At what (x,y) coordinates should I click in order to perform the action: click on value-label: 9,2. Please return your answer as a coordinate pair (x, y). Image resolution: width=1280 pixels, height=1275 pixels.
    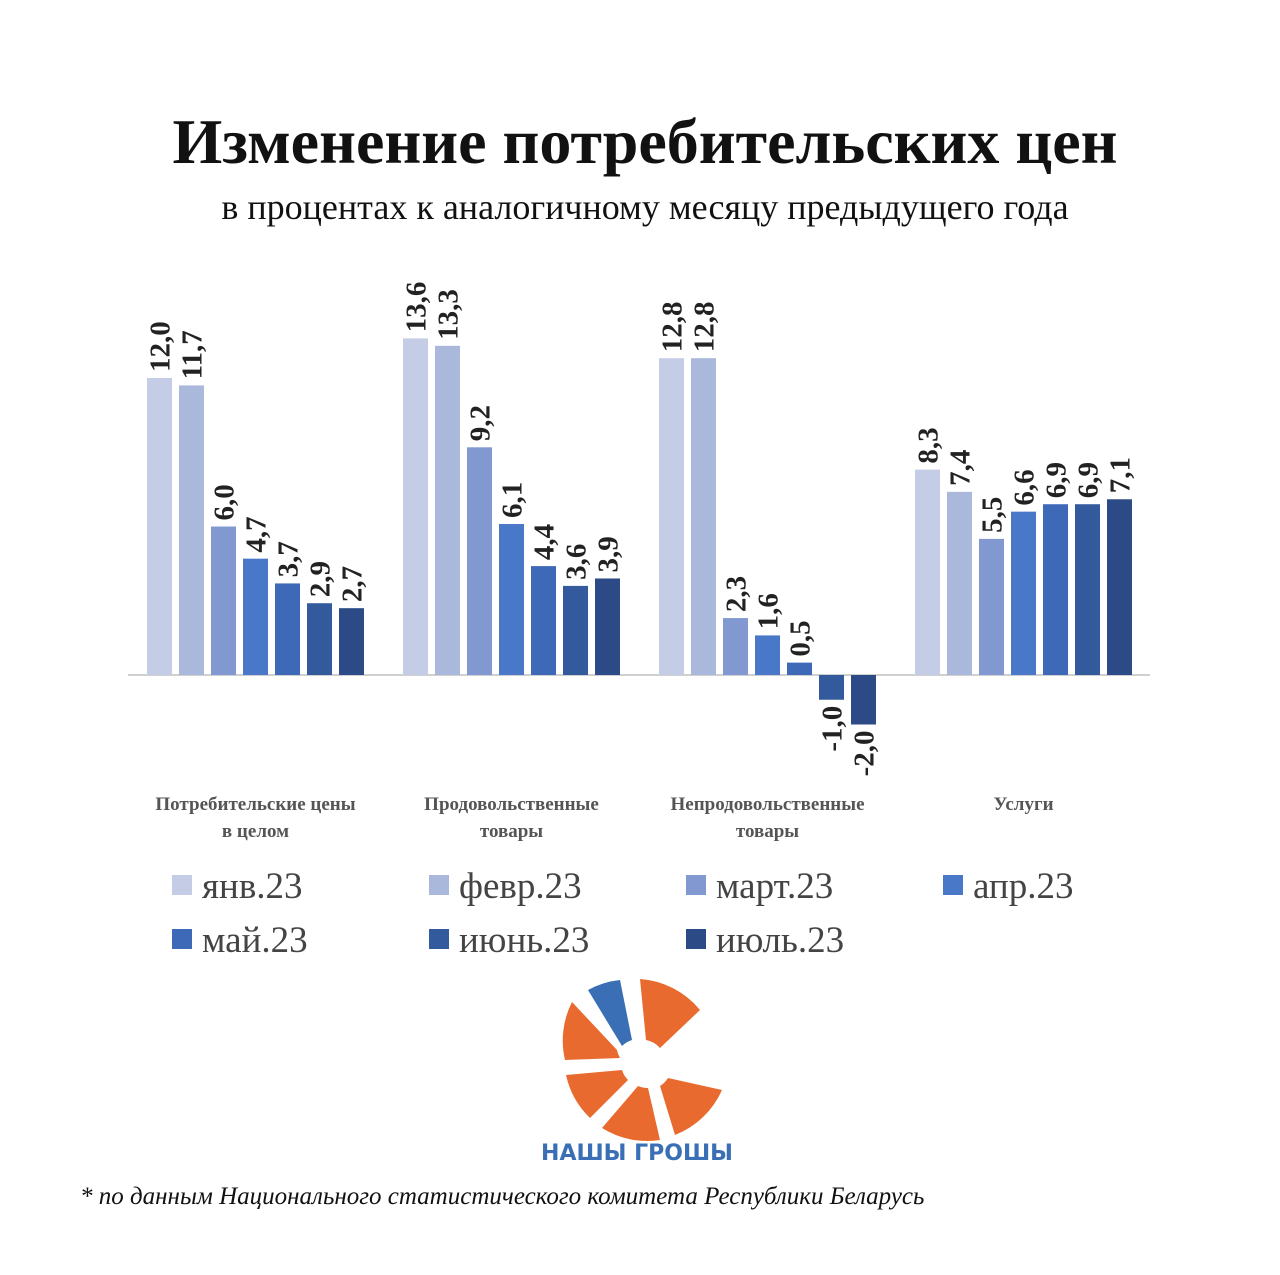
    Looking at the image, I should click on (481, 423).